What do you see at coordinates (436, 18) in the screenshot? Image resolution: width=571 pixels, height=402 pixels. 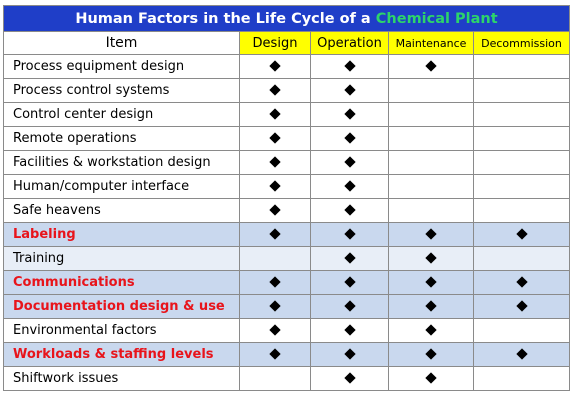 I see `title-accent: Chemical Plant` at bounding box center [436, 18].